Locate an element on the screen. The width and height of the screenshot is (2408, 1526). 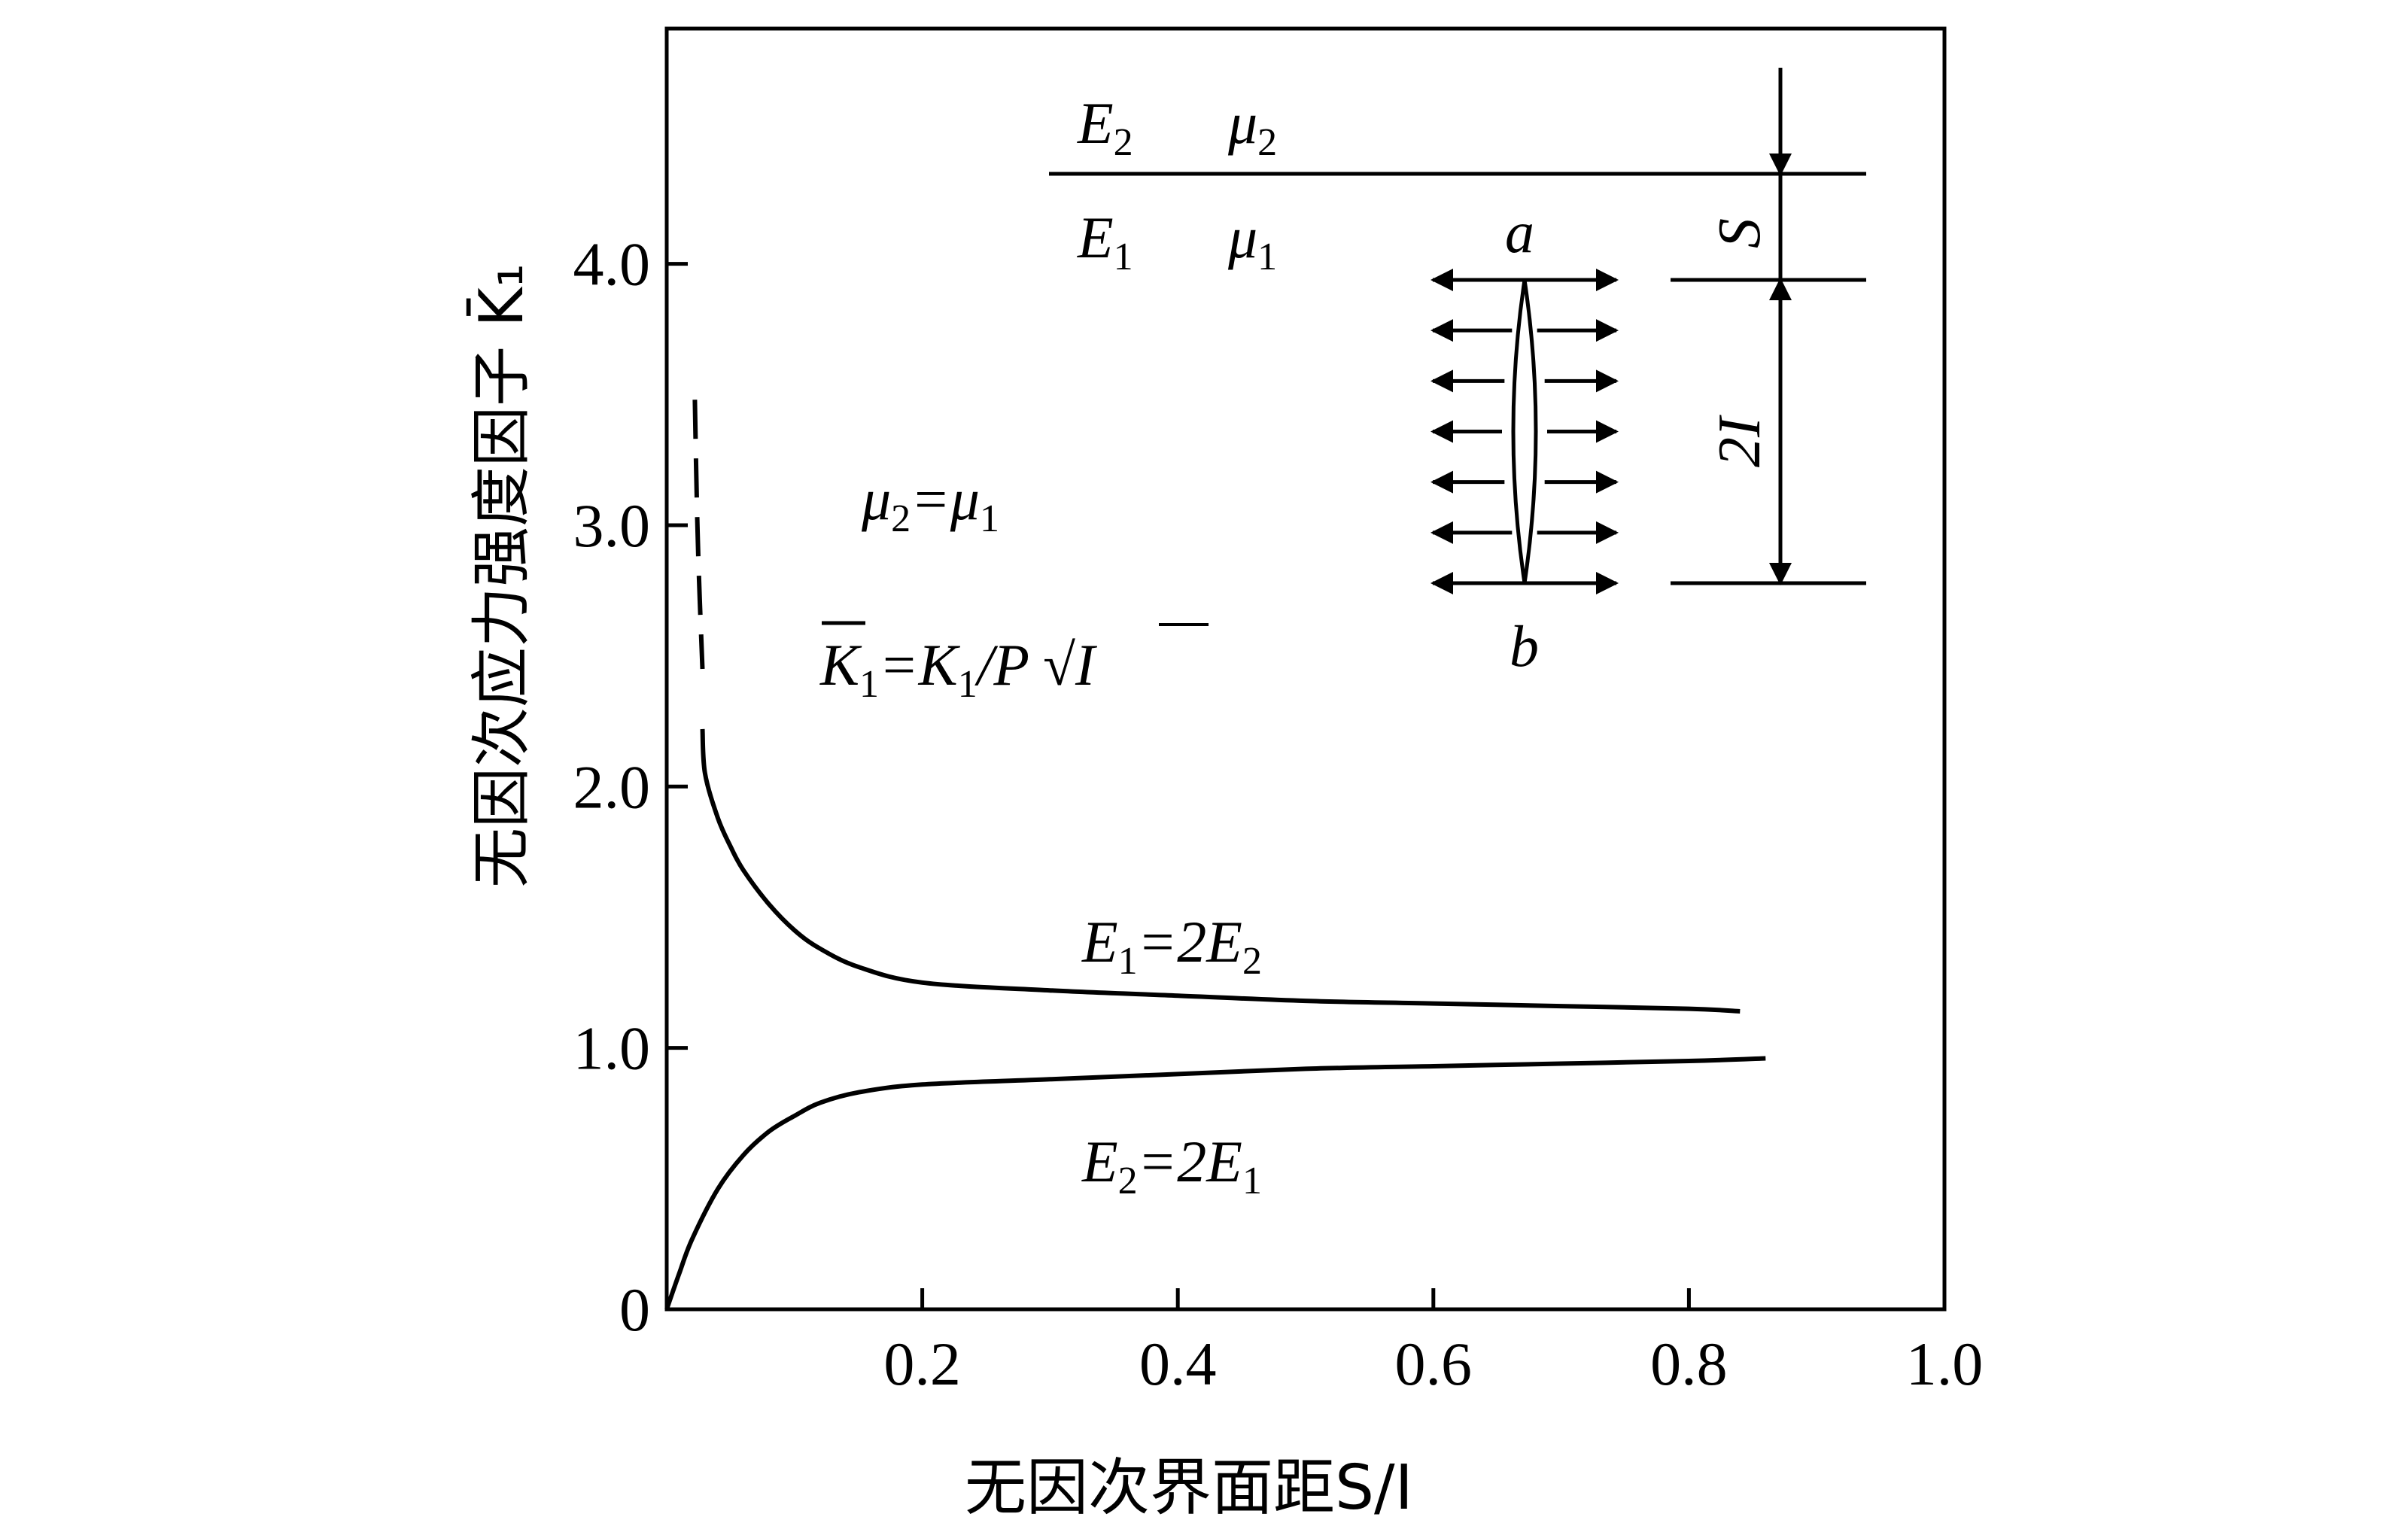
y-axis-title: 无因次应力强度因子 K̄₁ is located at coordinates (501, 575).